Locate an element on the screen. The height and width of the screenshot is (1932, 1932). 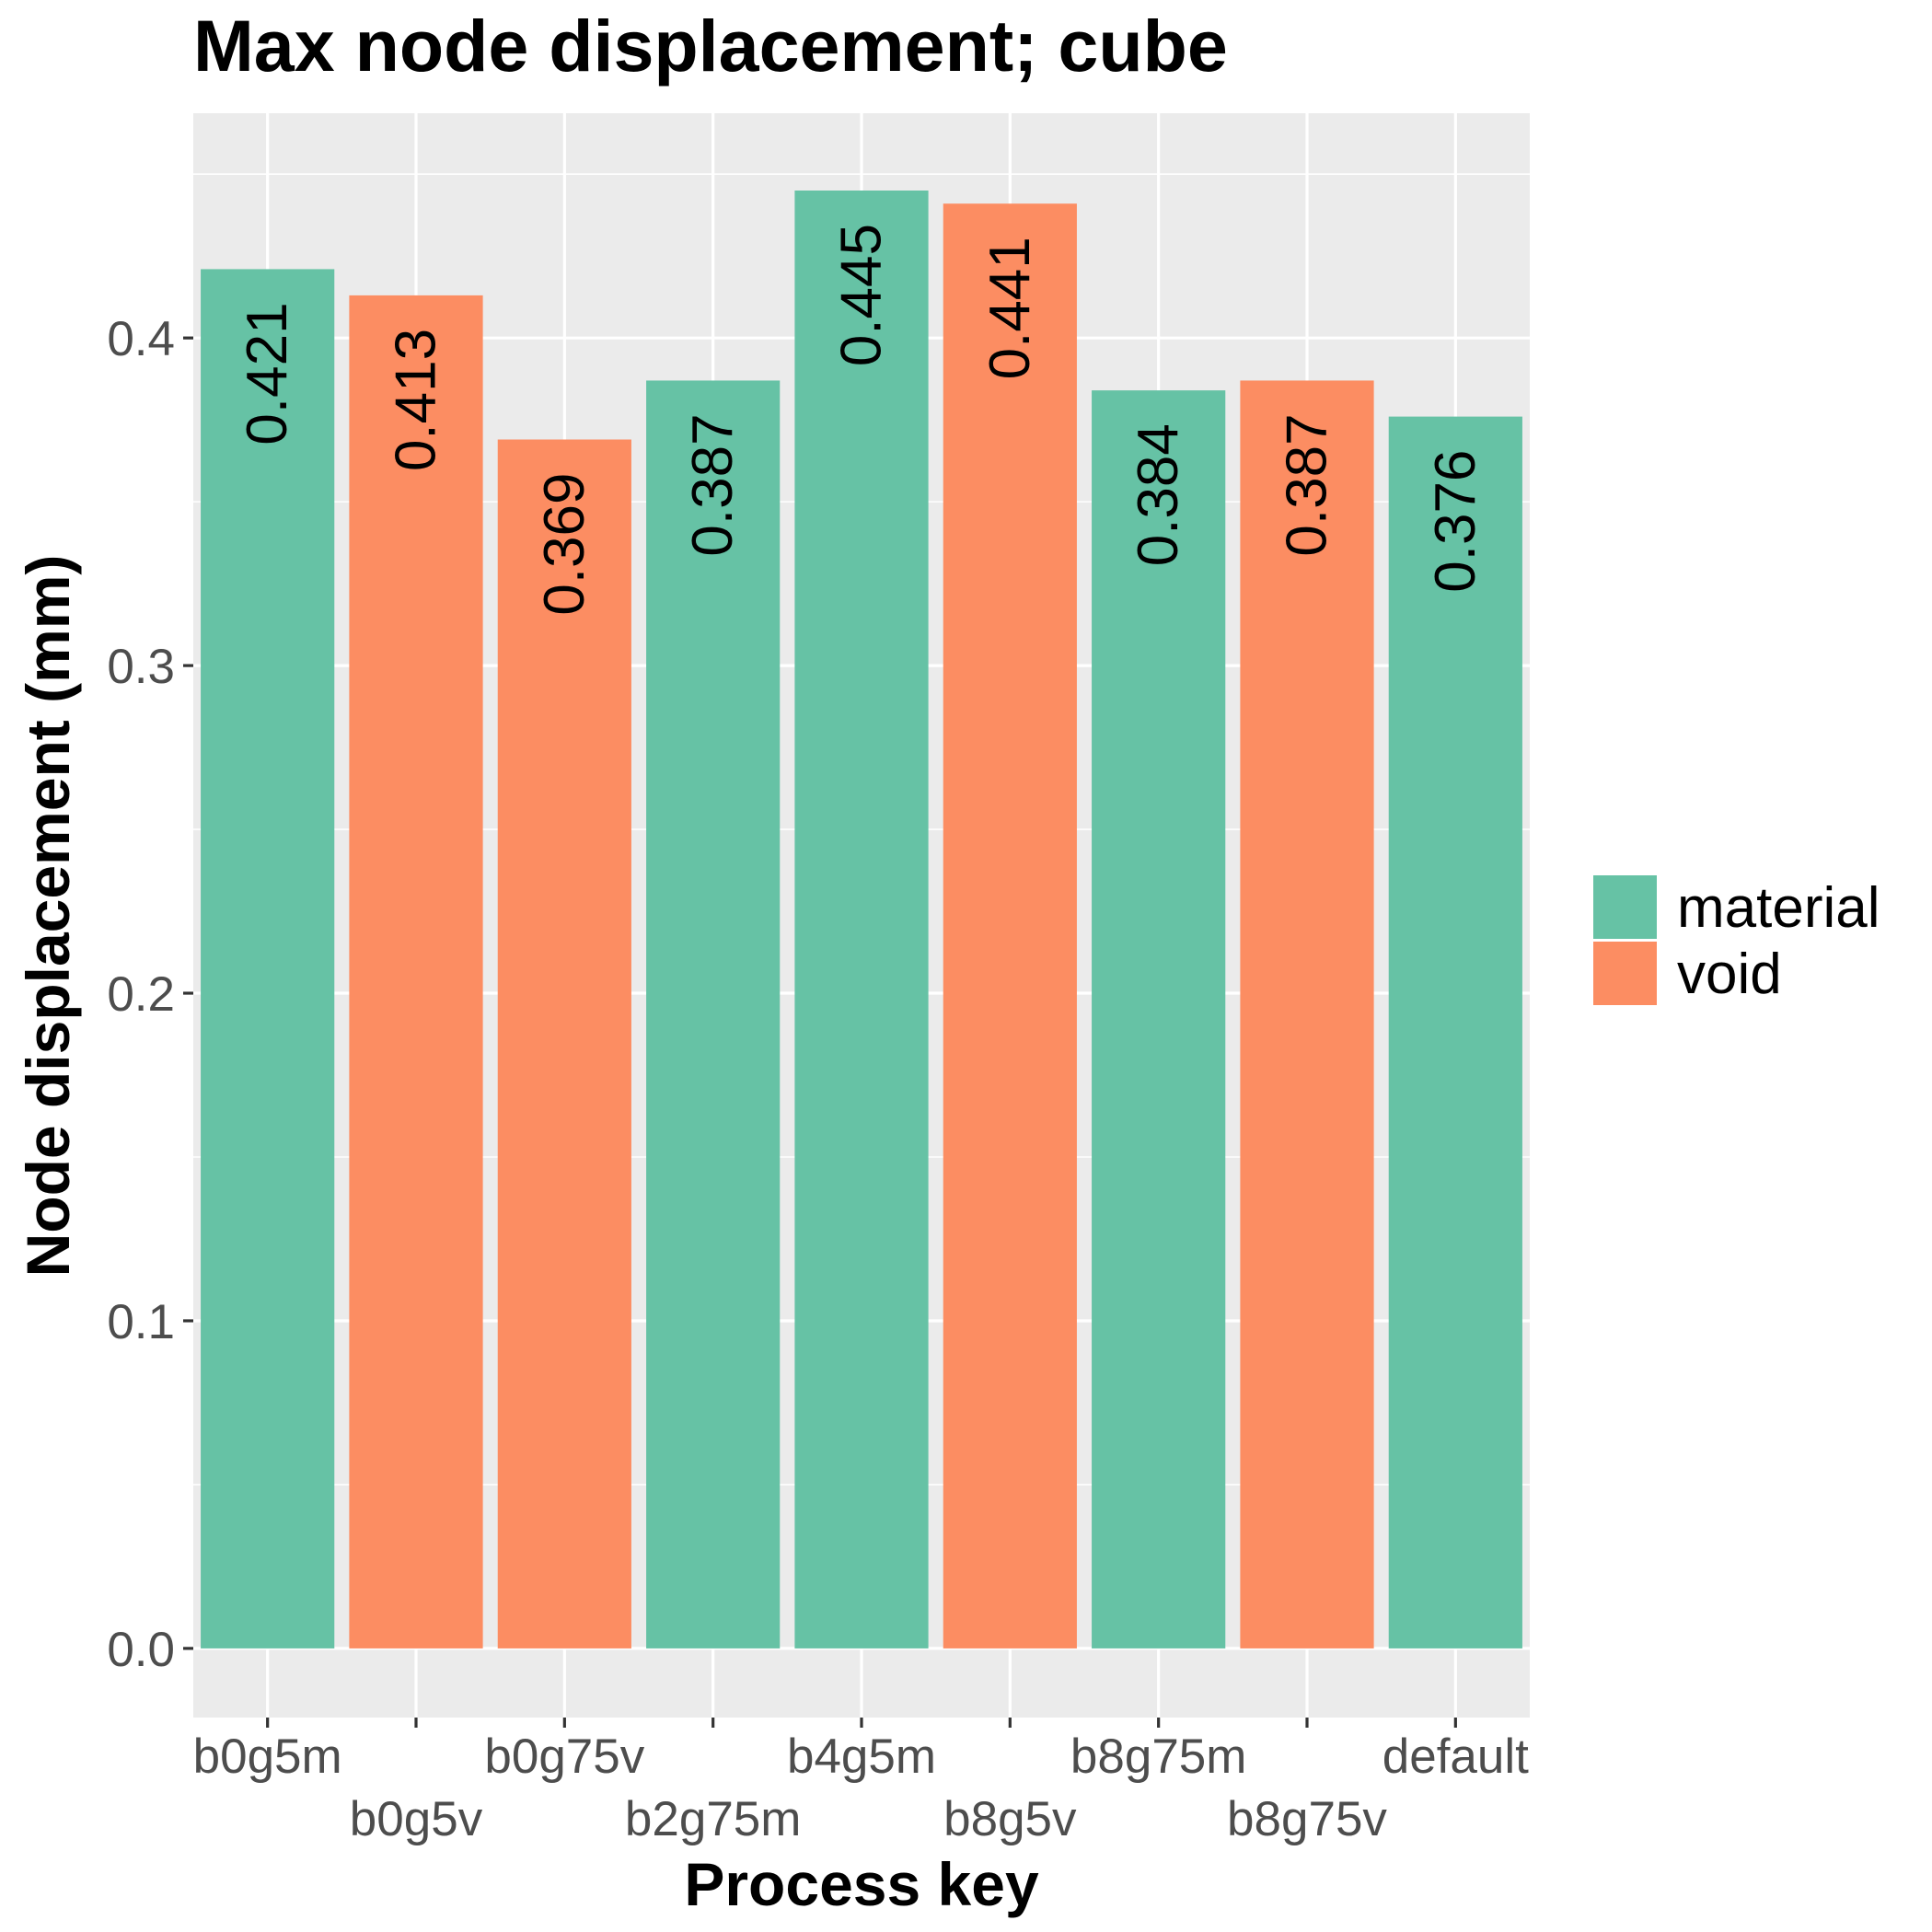
x-tick-label: b2g75m is located at coordinates (713, 1819).